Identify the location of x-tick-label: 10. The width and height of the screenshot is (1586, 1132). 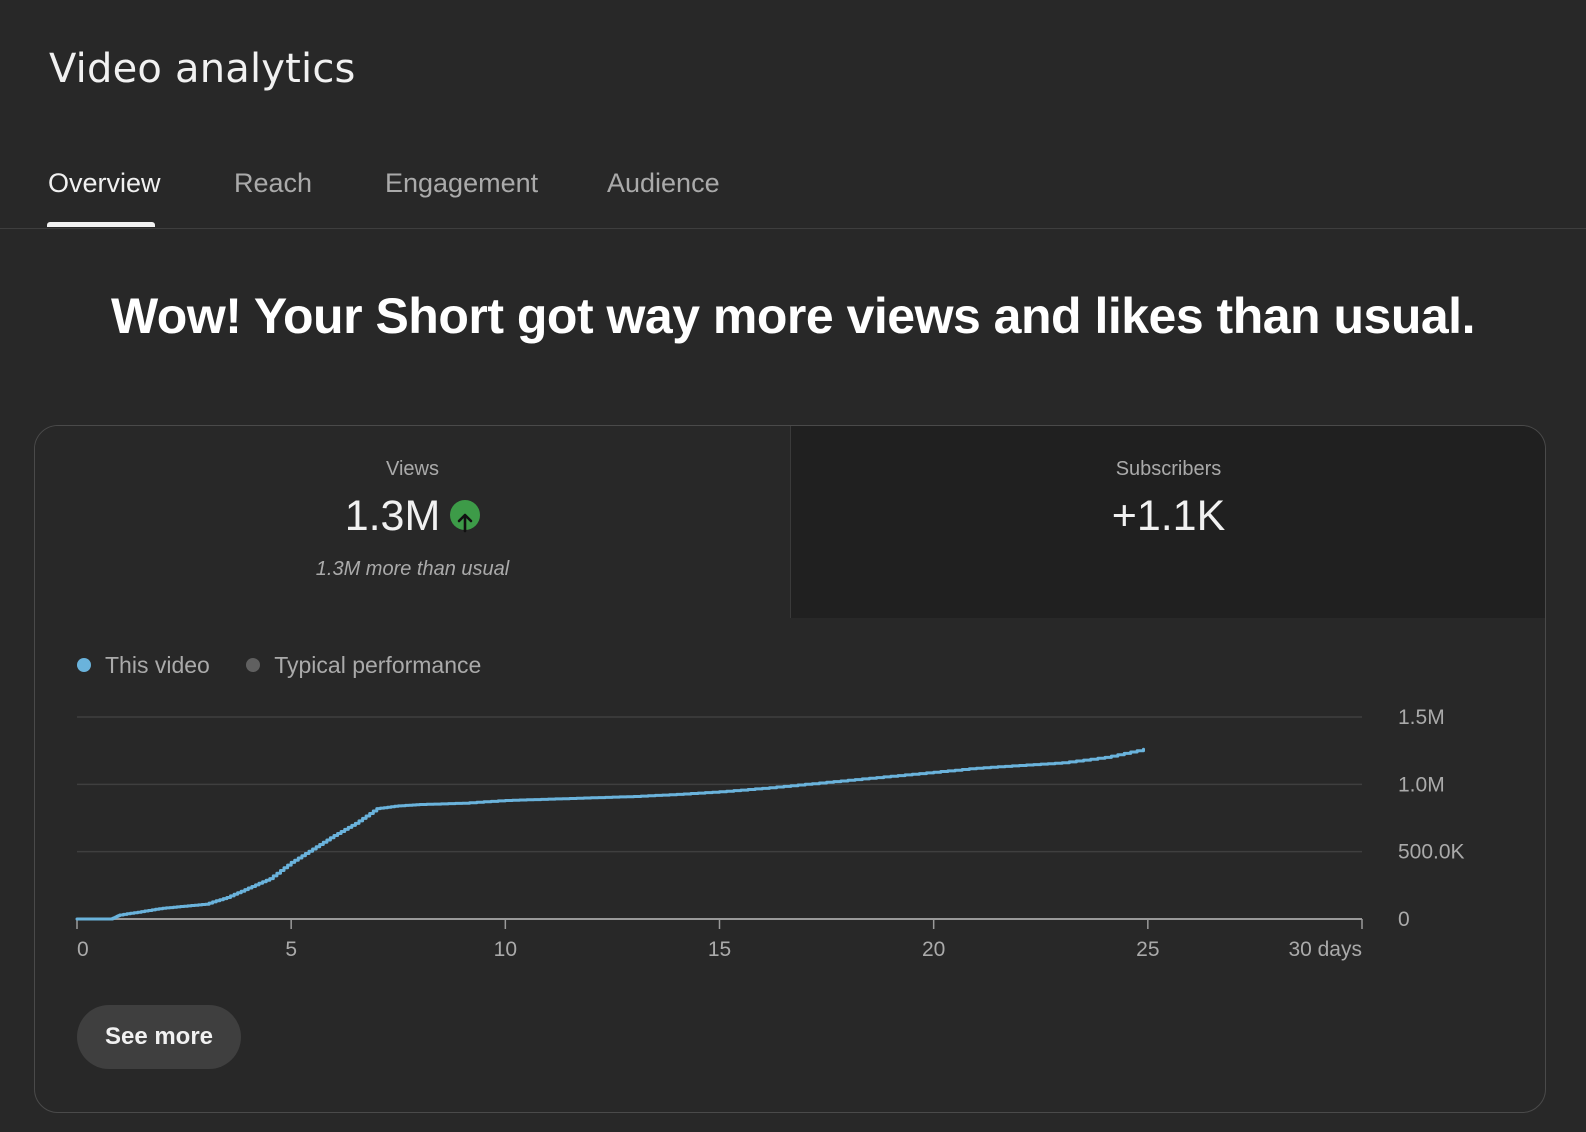
(505, 949).